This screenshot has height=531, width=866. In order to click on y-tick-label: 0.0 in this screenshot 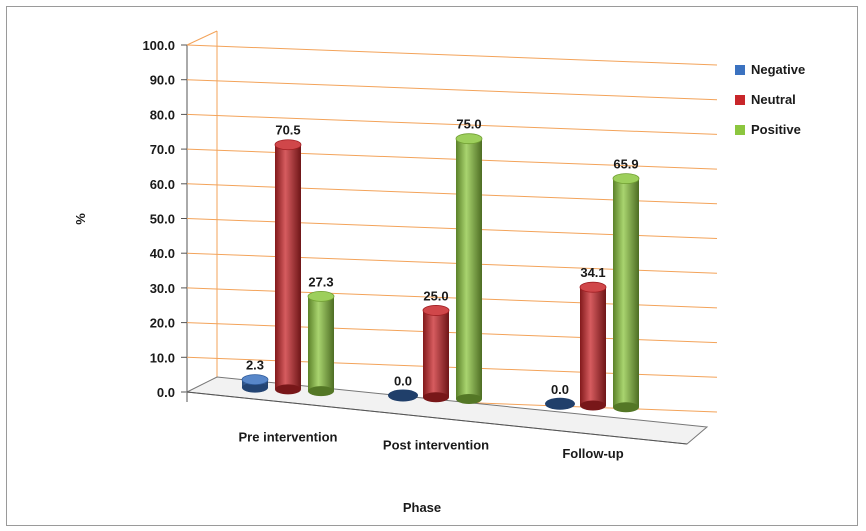, I will do `click(166, 392)`.